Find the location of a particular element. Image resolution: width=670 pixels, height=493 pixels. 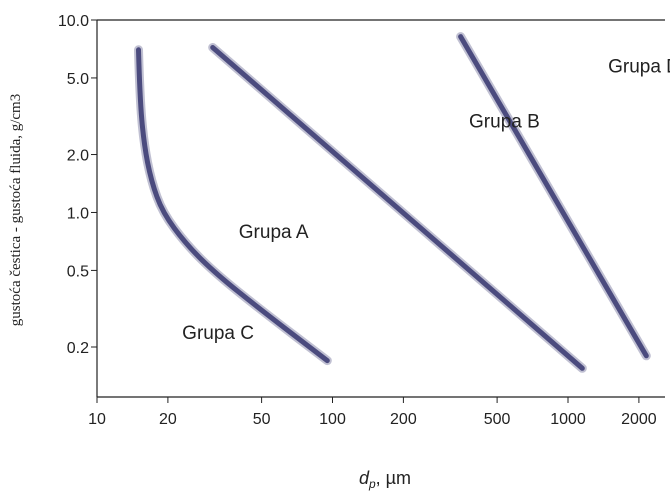

x-tick-label: 200 is located at coordinates (403, 419).